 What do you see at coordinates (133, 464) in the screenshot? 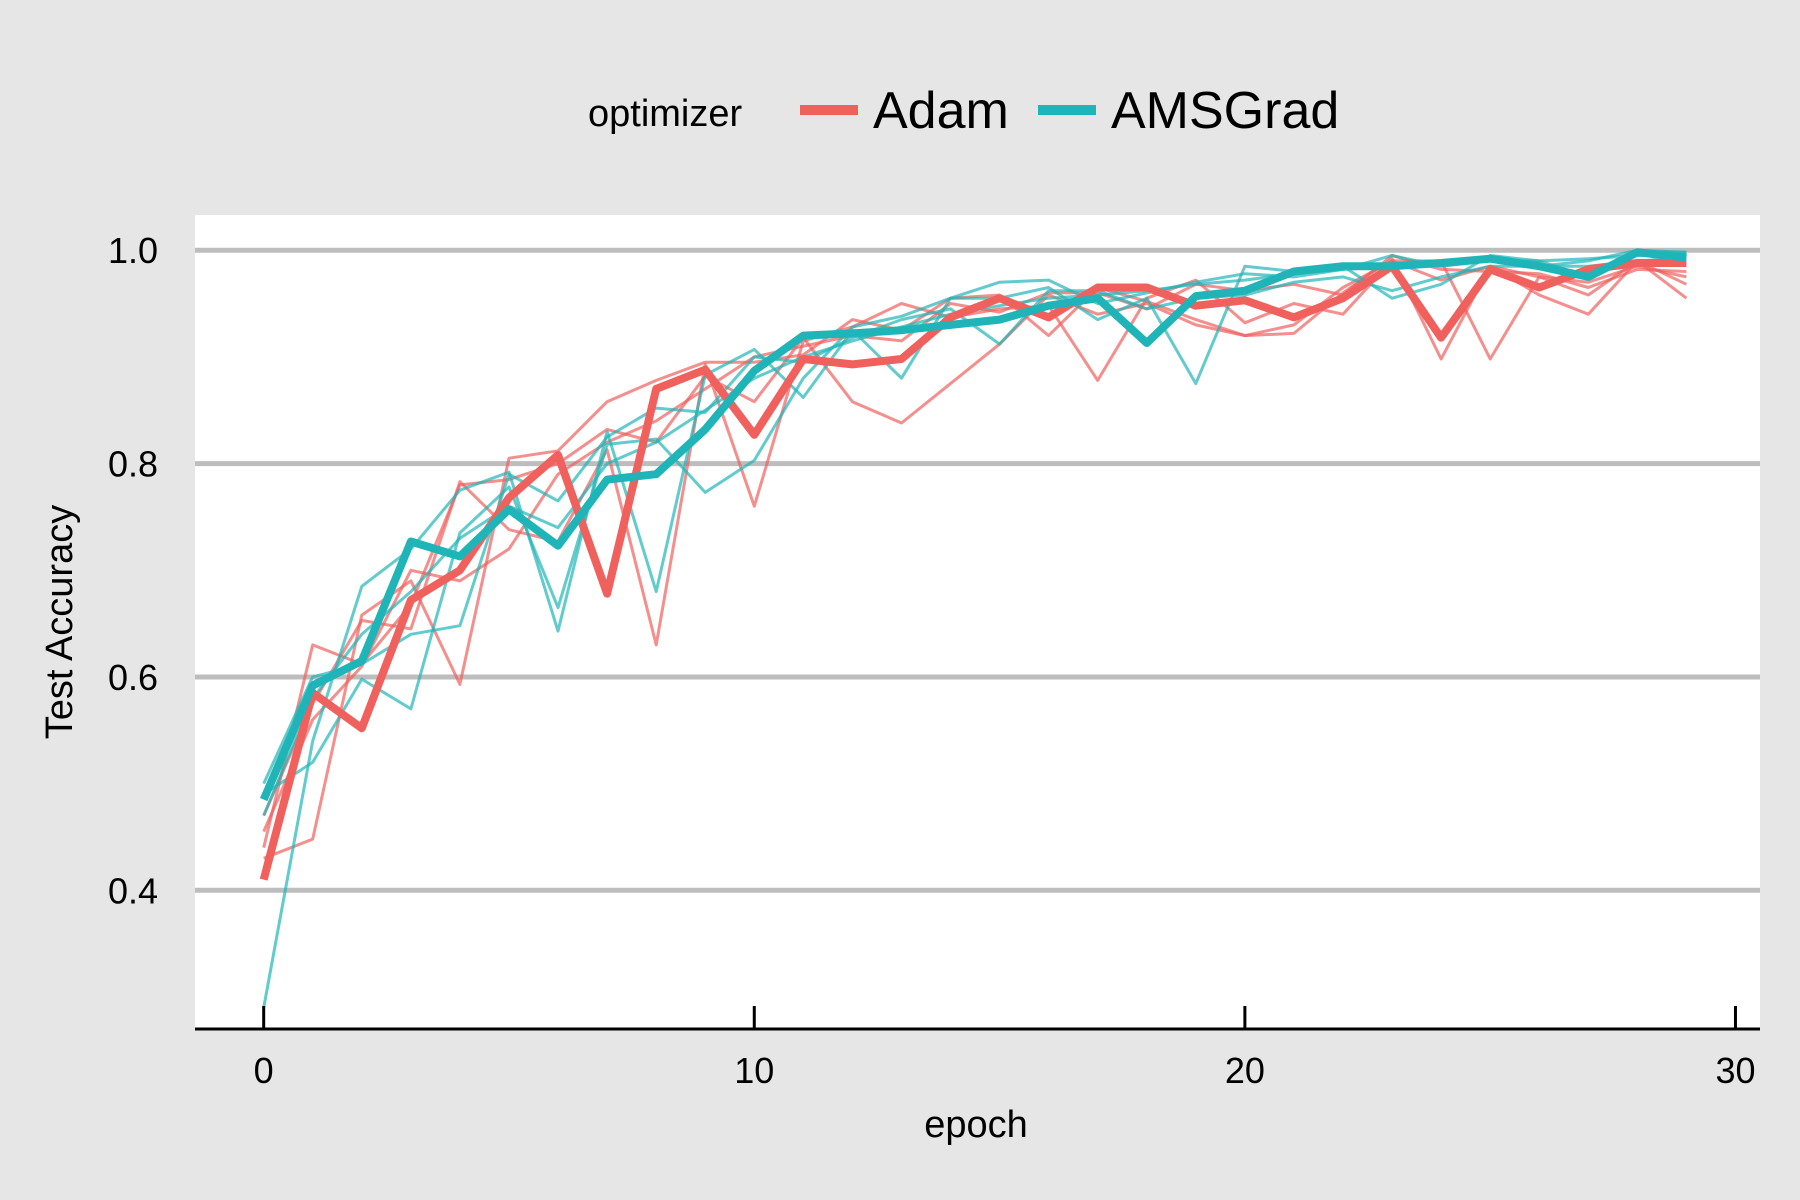
I see `y-tick-label: 0.8` at bounding box center [133, 464].